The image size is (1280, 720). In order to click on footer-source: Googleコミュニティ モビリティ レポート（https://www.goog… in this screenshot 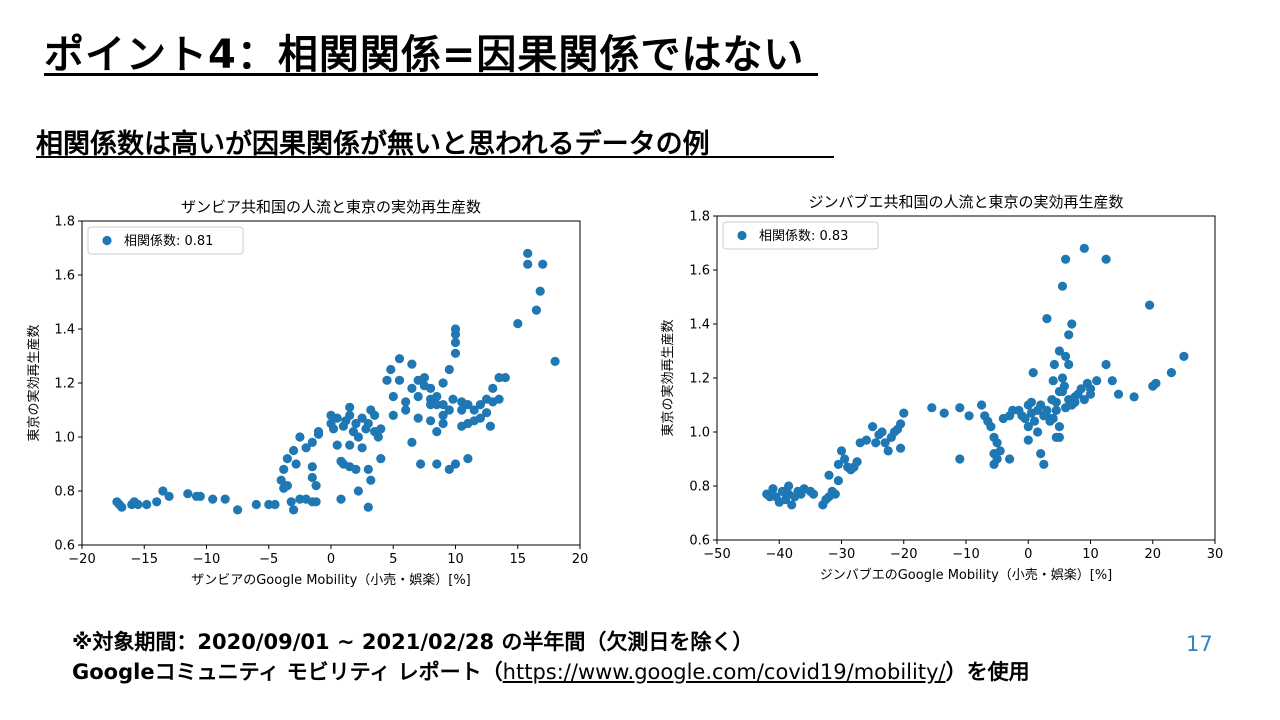, I will do `click(551, 672)`.